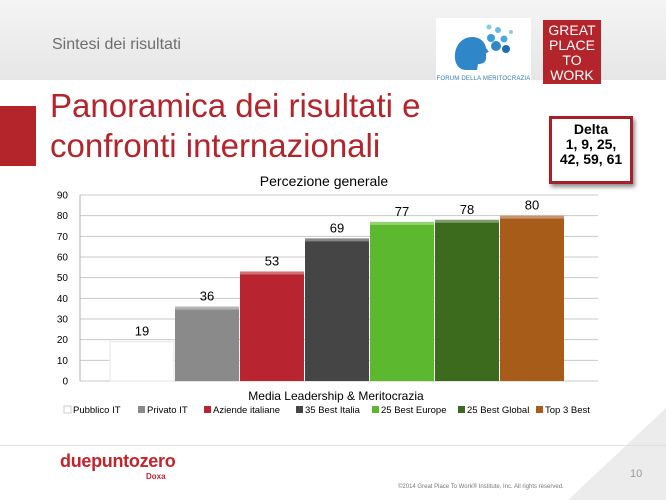  Describe the element at coordinates (591, 144) in the screenshot. I see `delta-line: 1, 9, 25,` at that location.